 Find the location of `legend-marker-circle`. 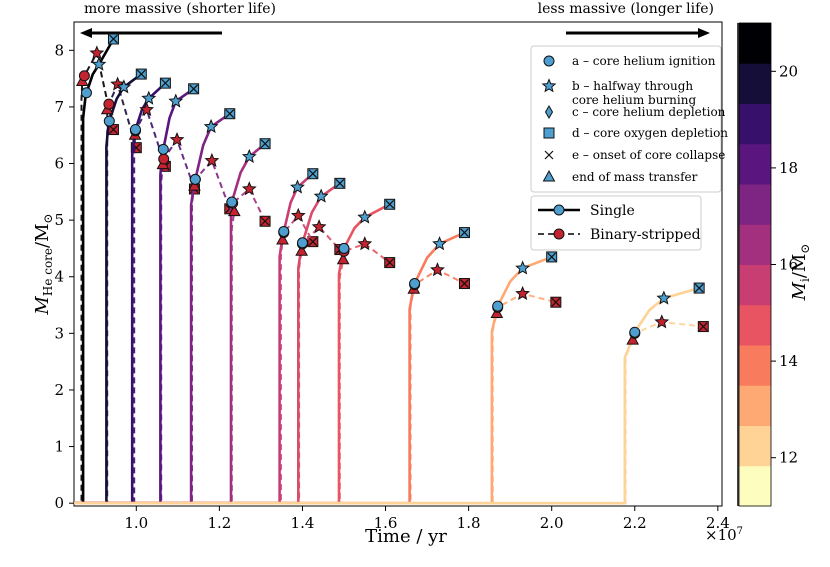

legend-marker-circle is located at coordinates (549, 61).